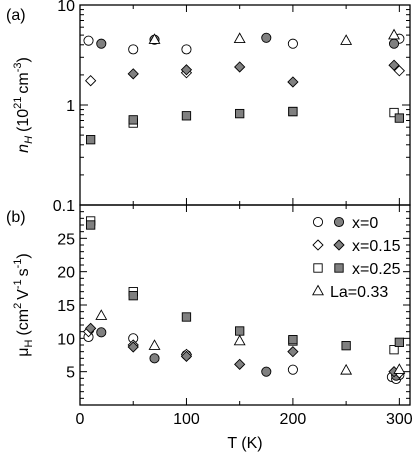  I want to click on y-title-mu: μ, so click(23, 352).